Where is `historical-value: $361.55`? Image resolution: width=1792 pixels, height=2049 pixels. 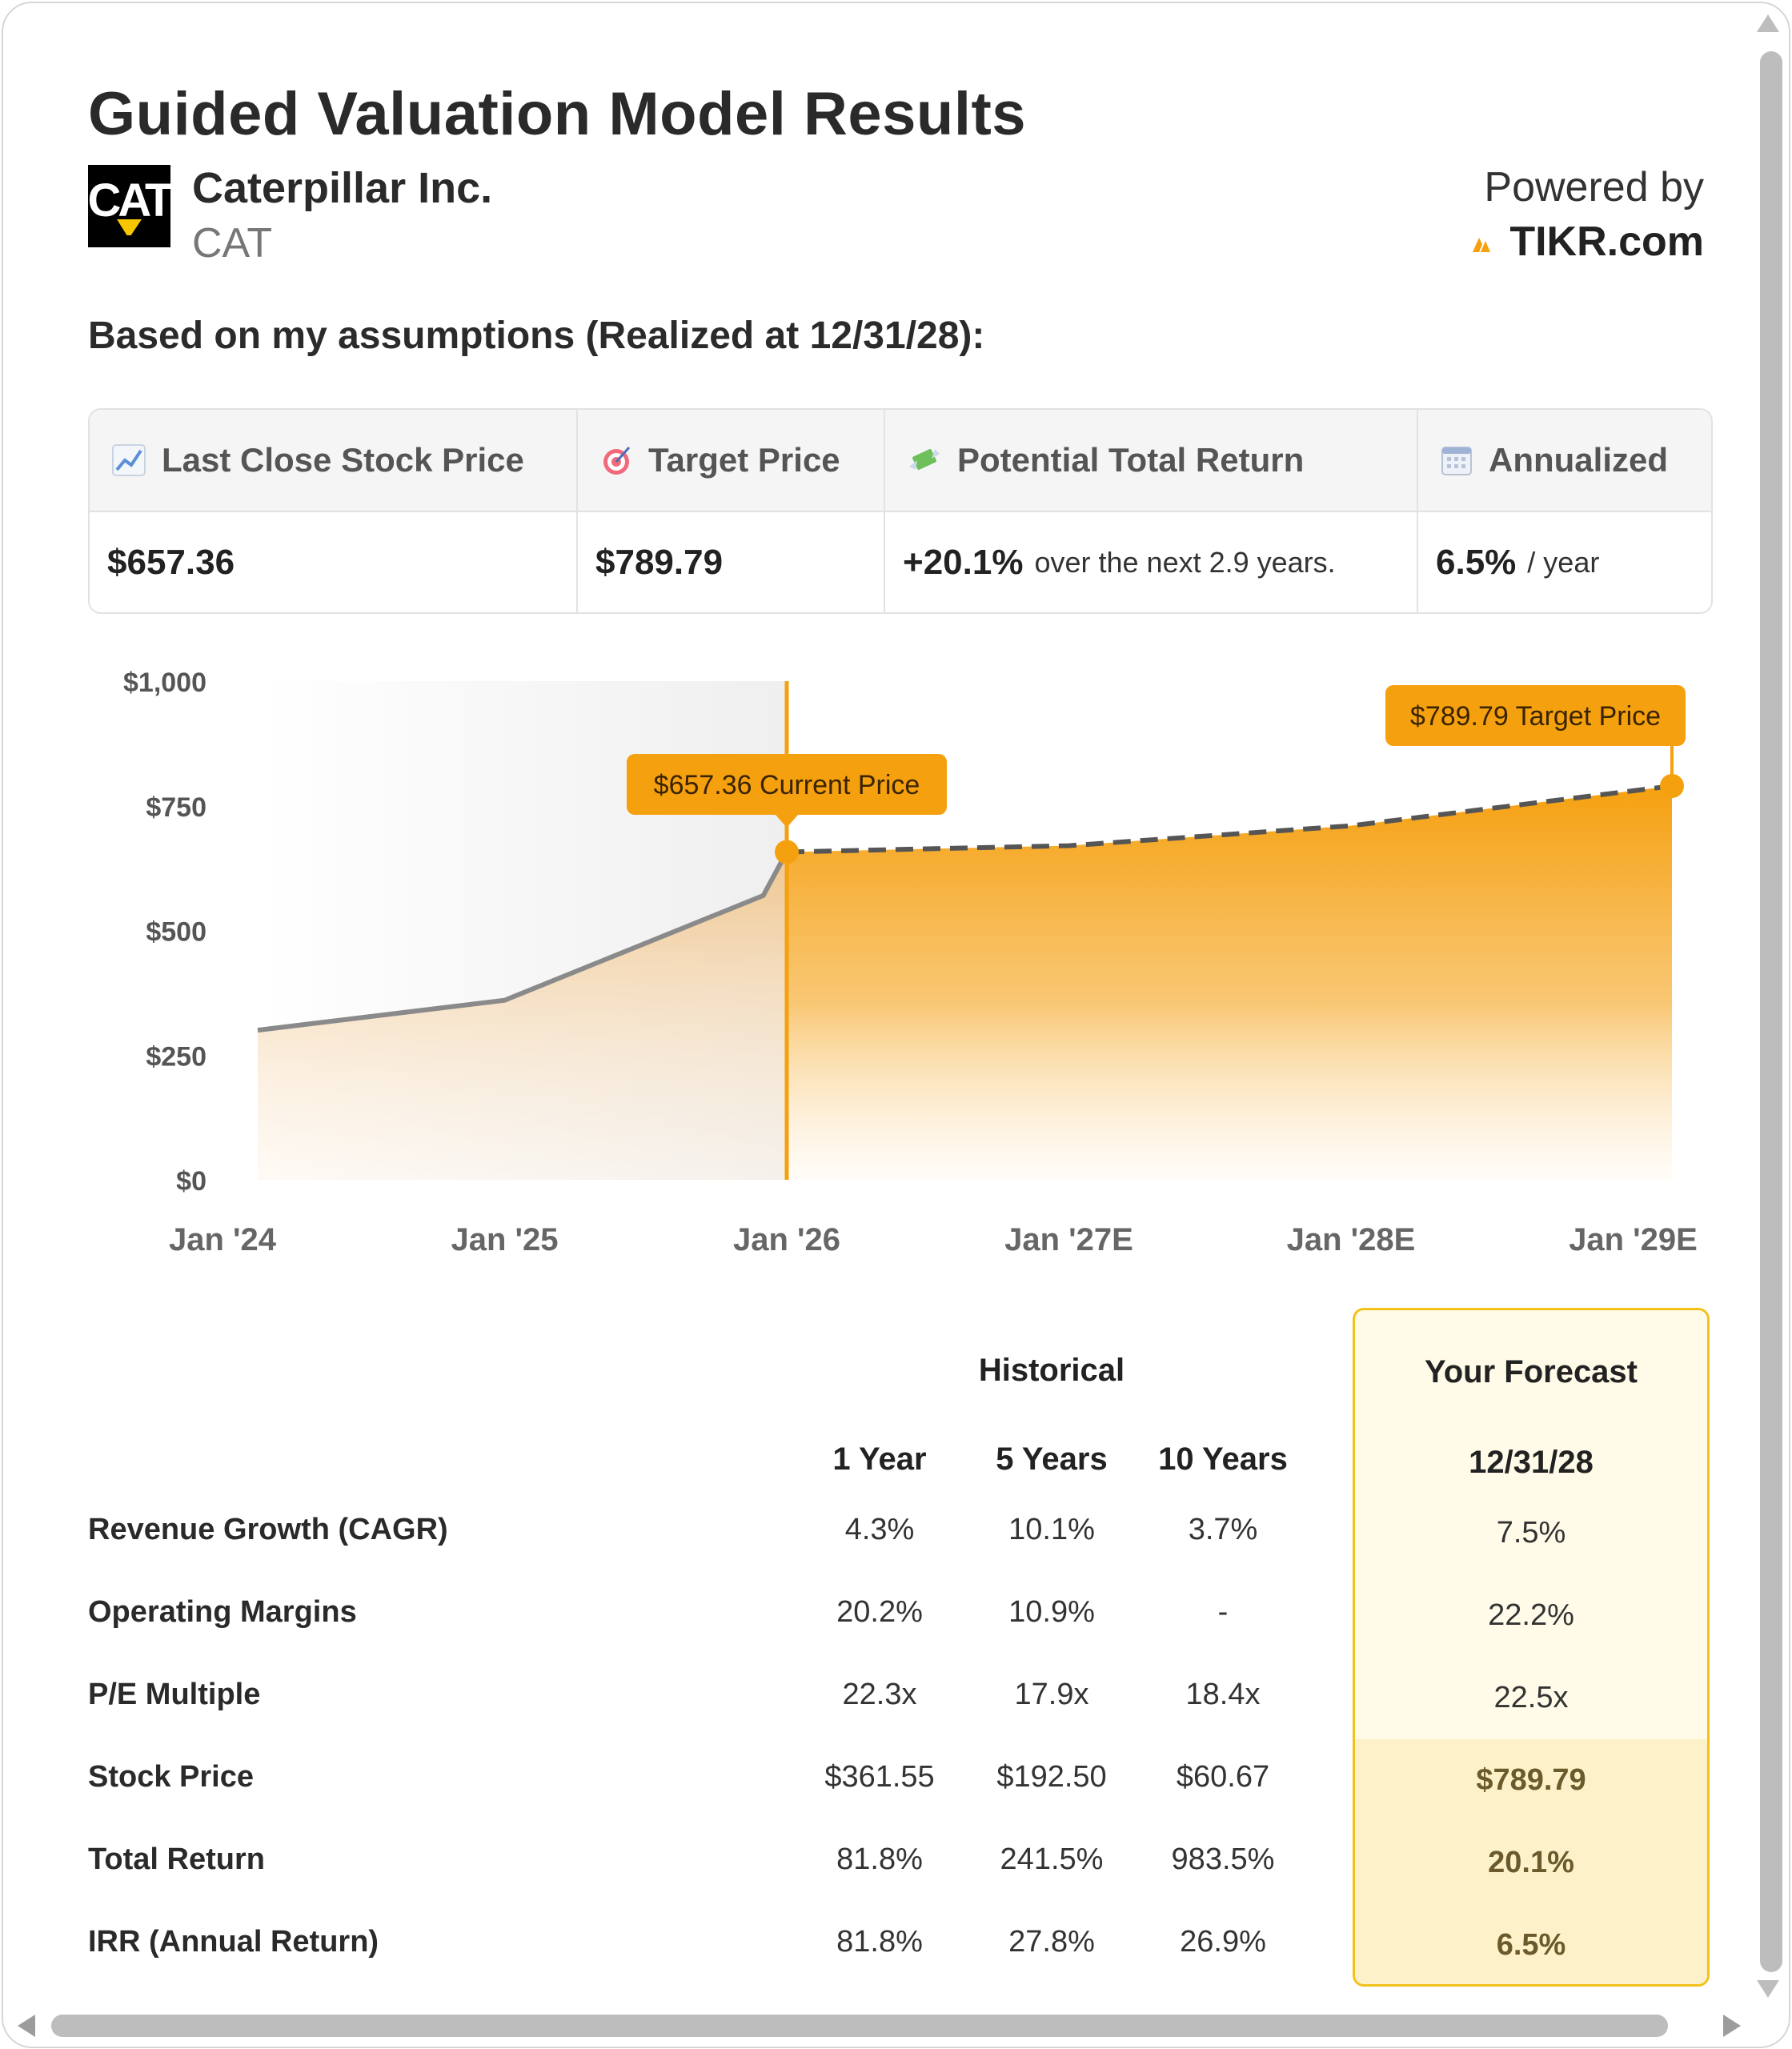
historical-value: $361.55 is located at coordinates (879, 1777).